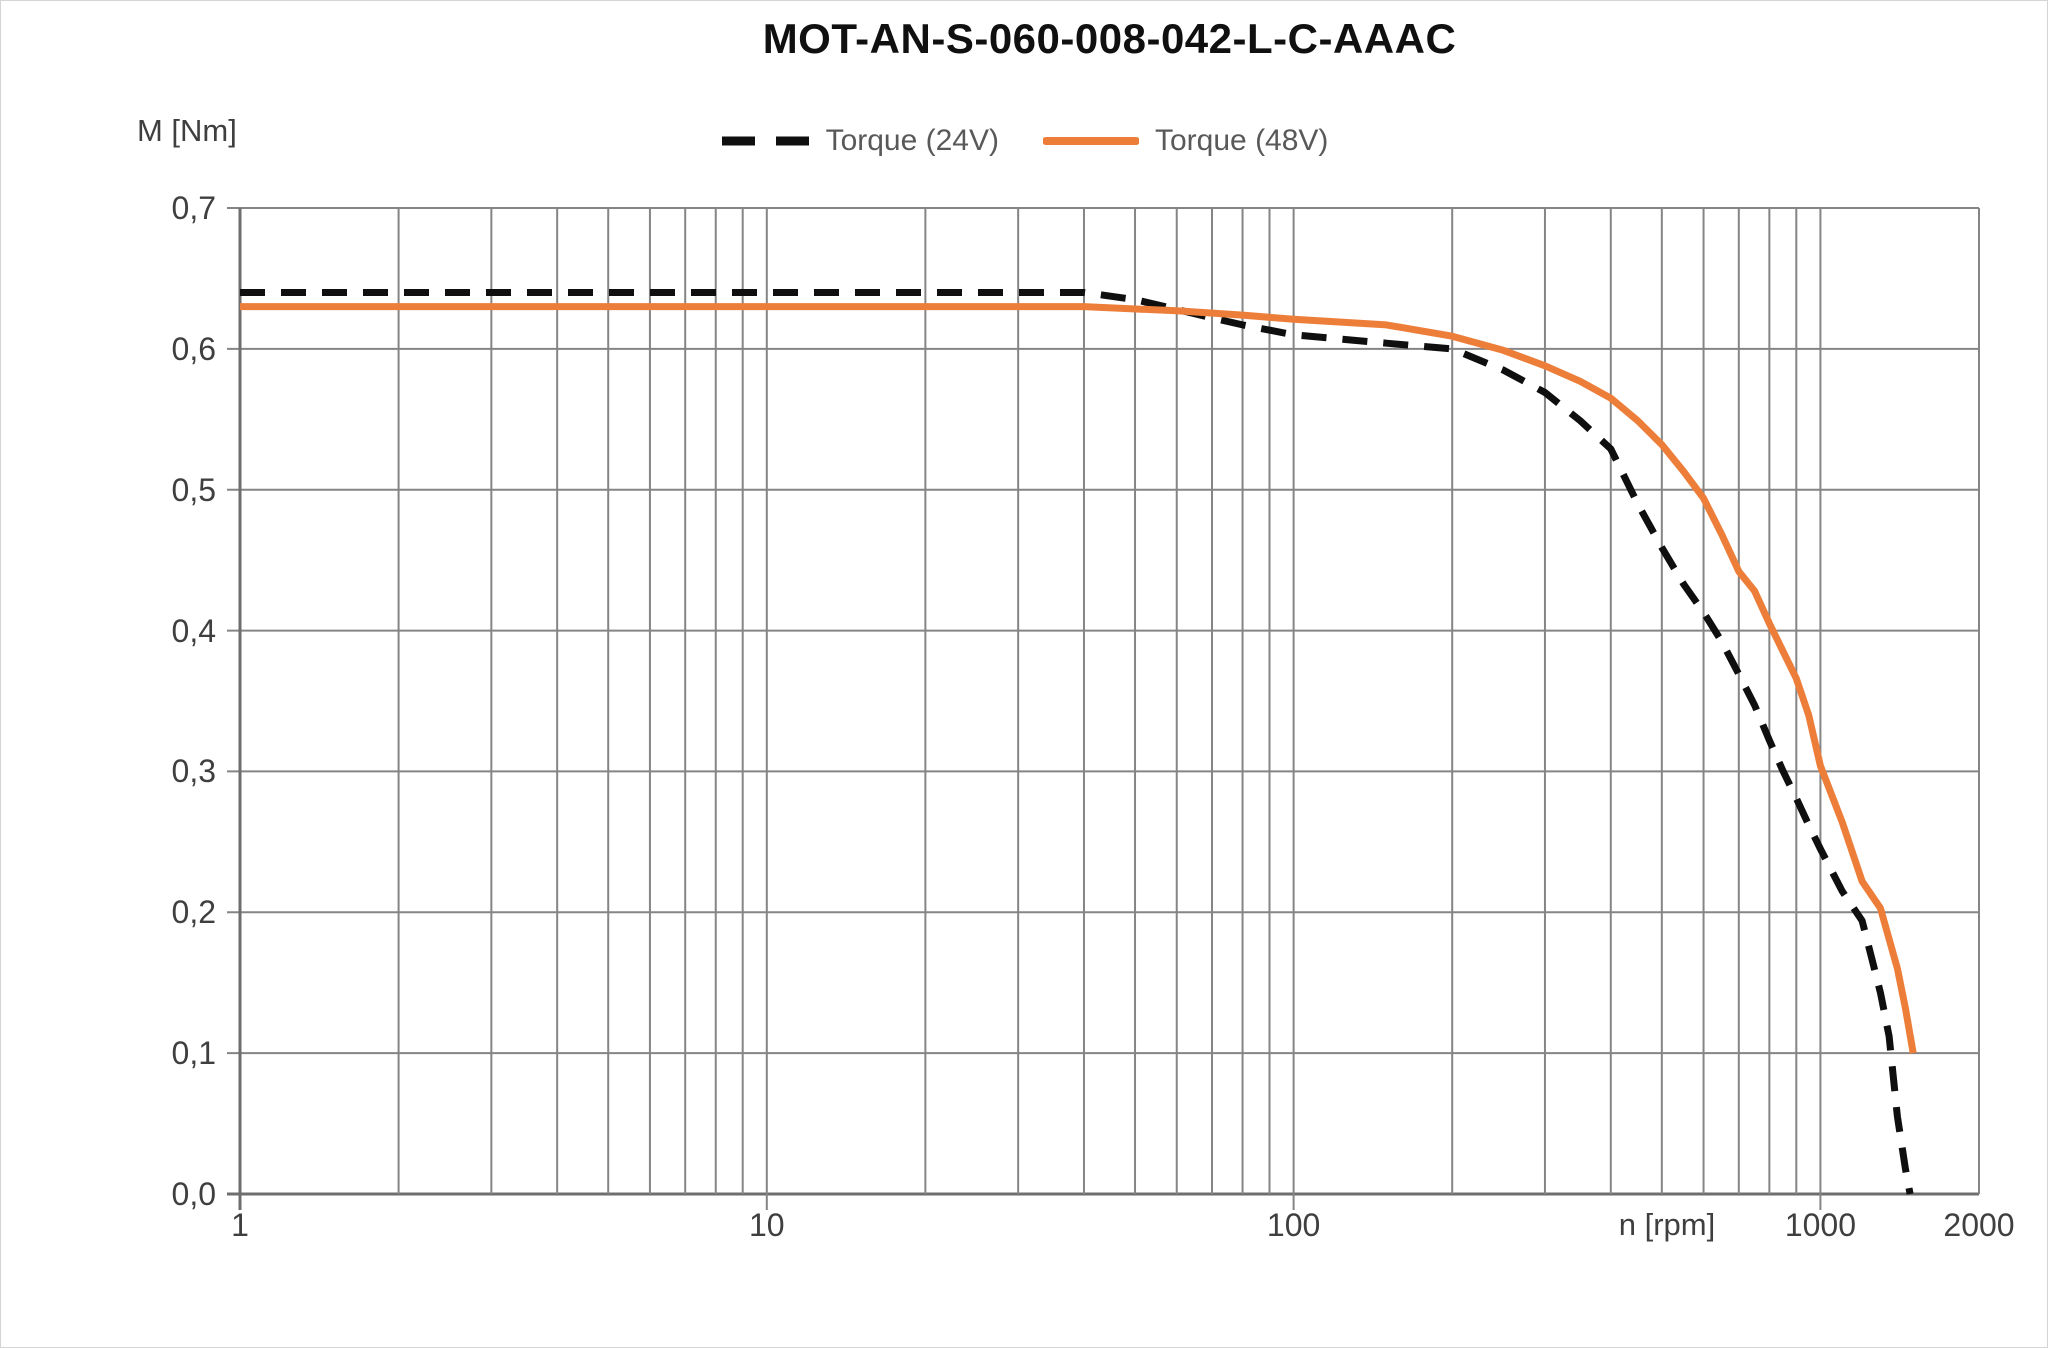  Describe the element at coordinates (1293, 1225) in the screenshot. I see `x-tick-label-100: 100` at that location.